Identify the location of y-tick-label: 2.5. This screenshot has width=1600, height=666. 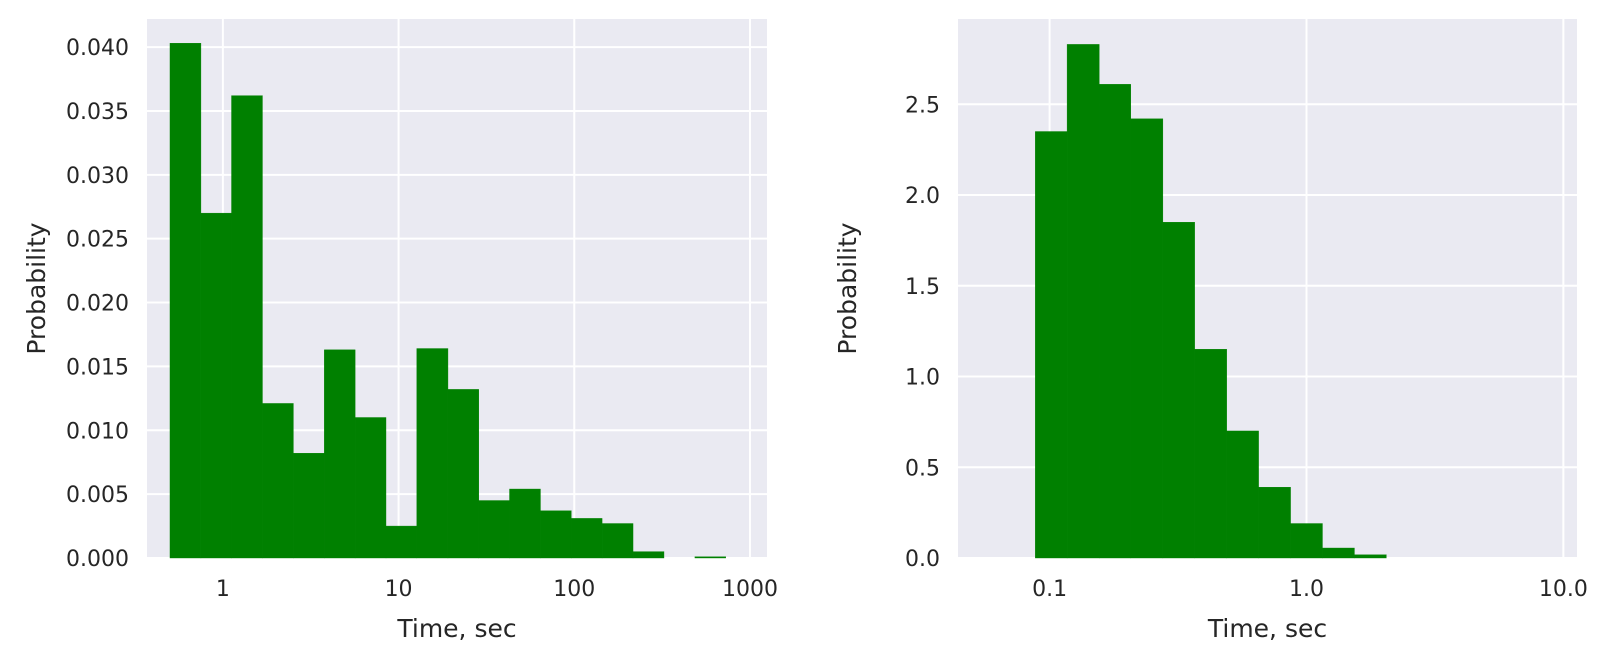
(922, 105).